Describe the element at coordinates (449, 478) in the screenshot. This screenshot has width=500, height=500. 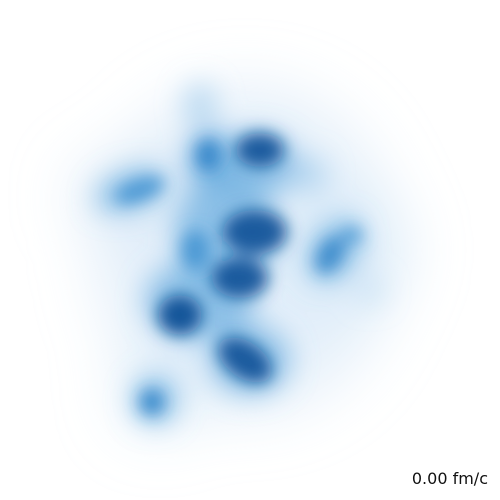
I see `time-readout: 0.00 fm/c` at that location.